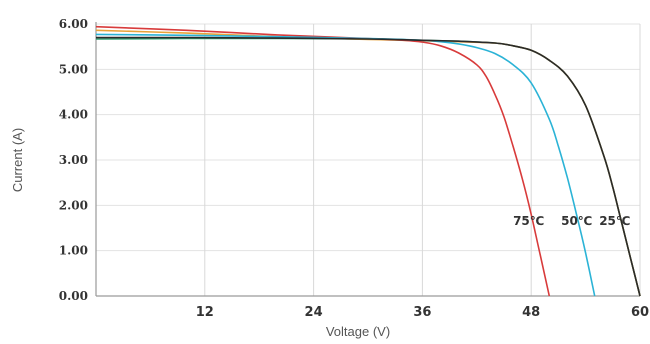  What do you see at coordinates (17, 160) in the screenshot?
I see `y-axis-title: Current (A)` at bounding box center [17, 160].